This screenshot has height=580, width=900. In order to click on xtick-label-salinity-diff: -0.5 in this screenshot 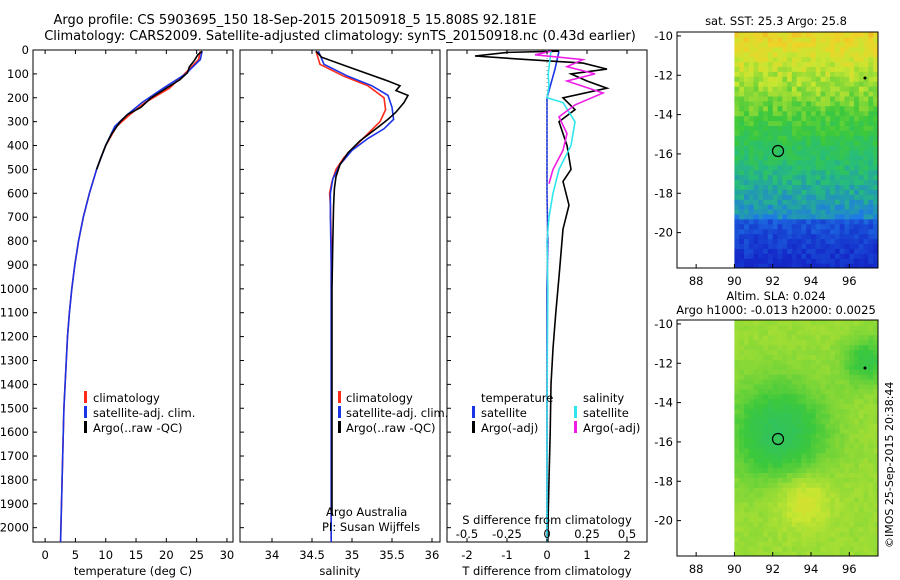, I will do `click(467, 534)`.